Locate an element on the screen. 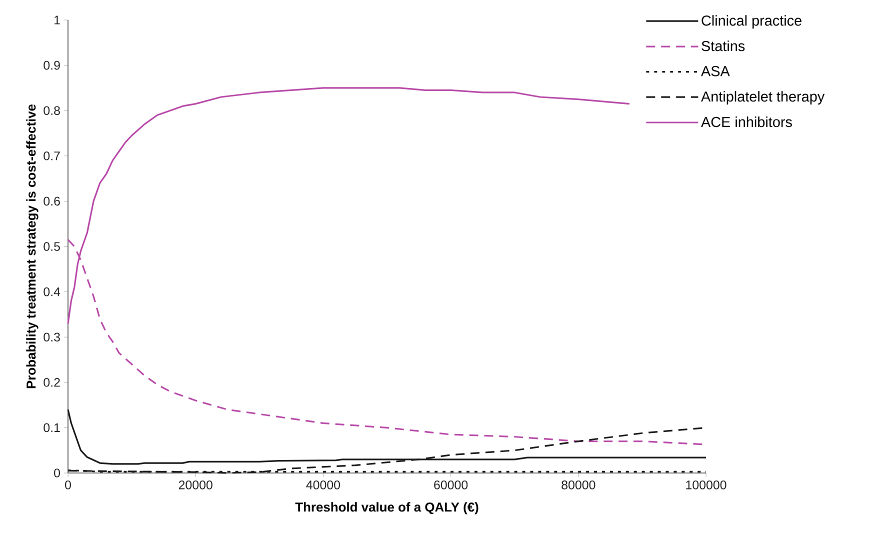 The width and height of the screenshot is (883, 539). legend-label: ASA is located at coordinates (715, 71).